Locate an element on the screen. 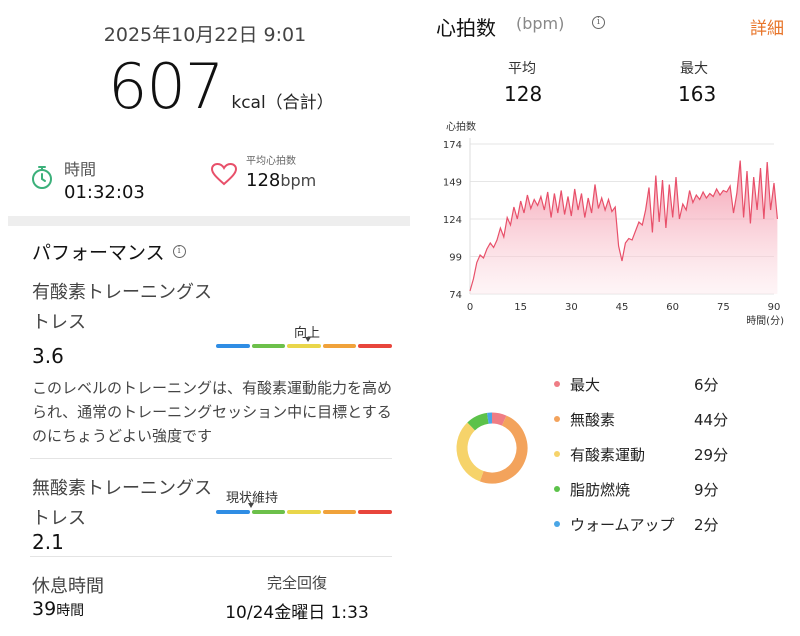 This screenshot has height=636, width=800. y-tick-label: 174 is located at coordinates (452, 145).